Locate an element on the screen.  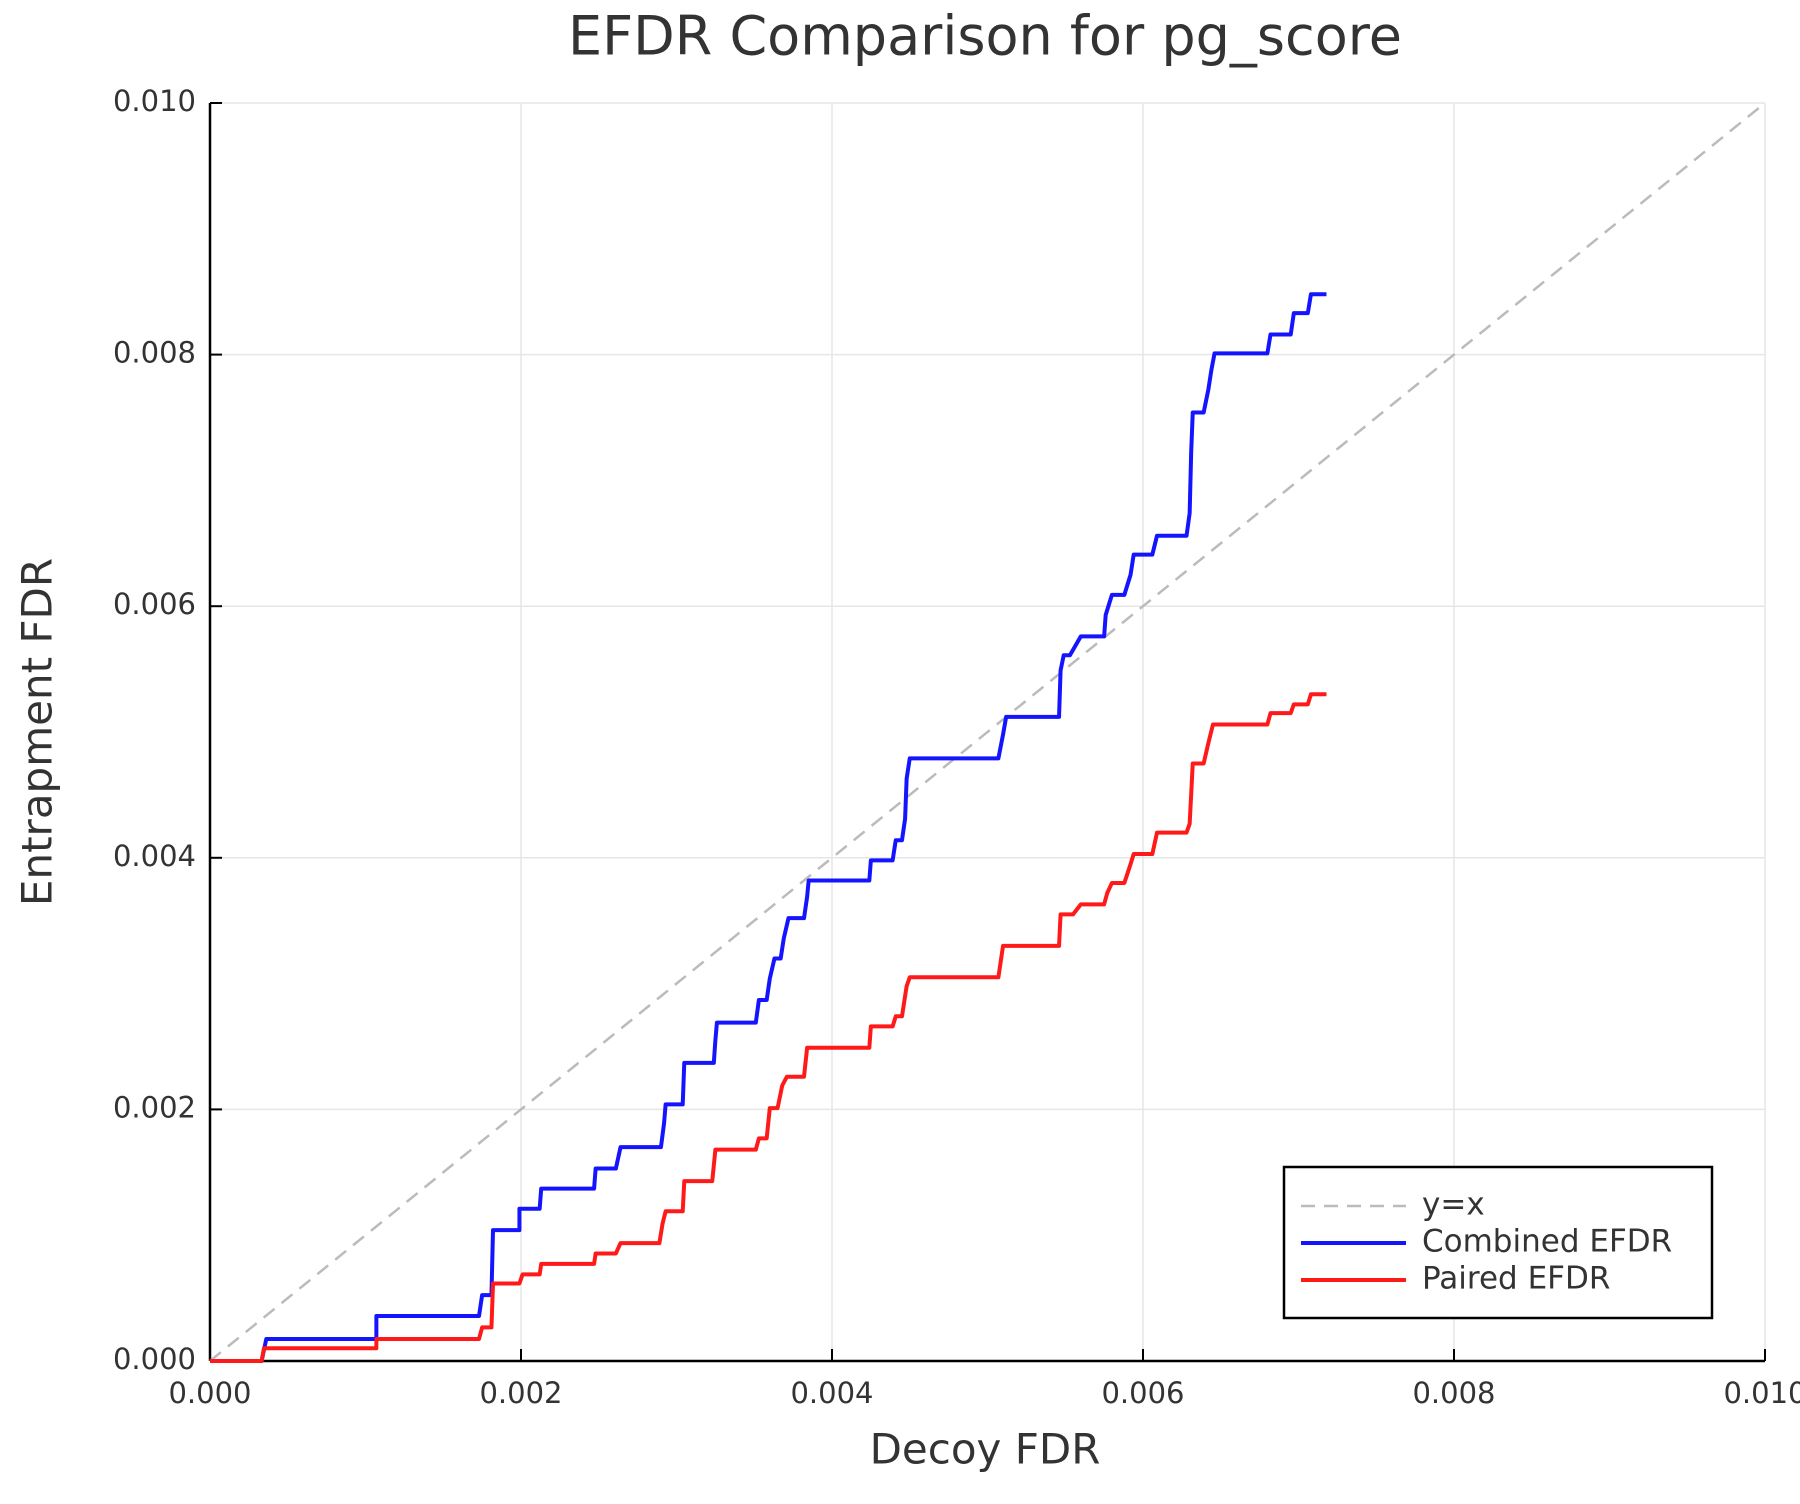
x-axis-label: Decoy FDR is located at coordinates (985, 1449).